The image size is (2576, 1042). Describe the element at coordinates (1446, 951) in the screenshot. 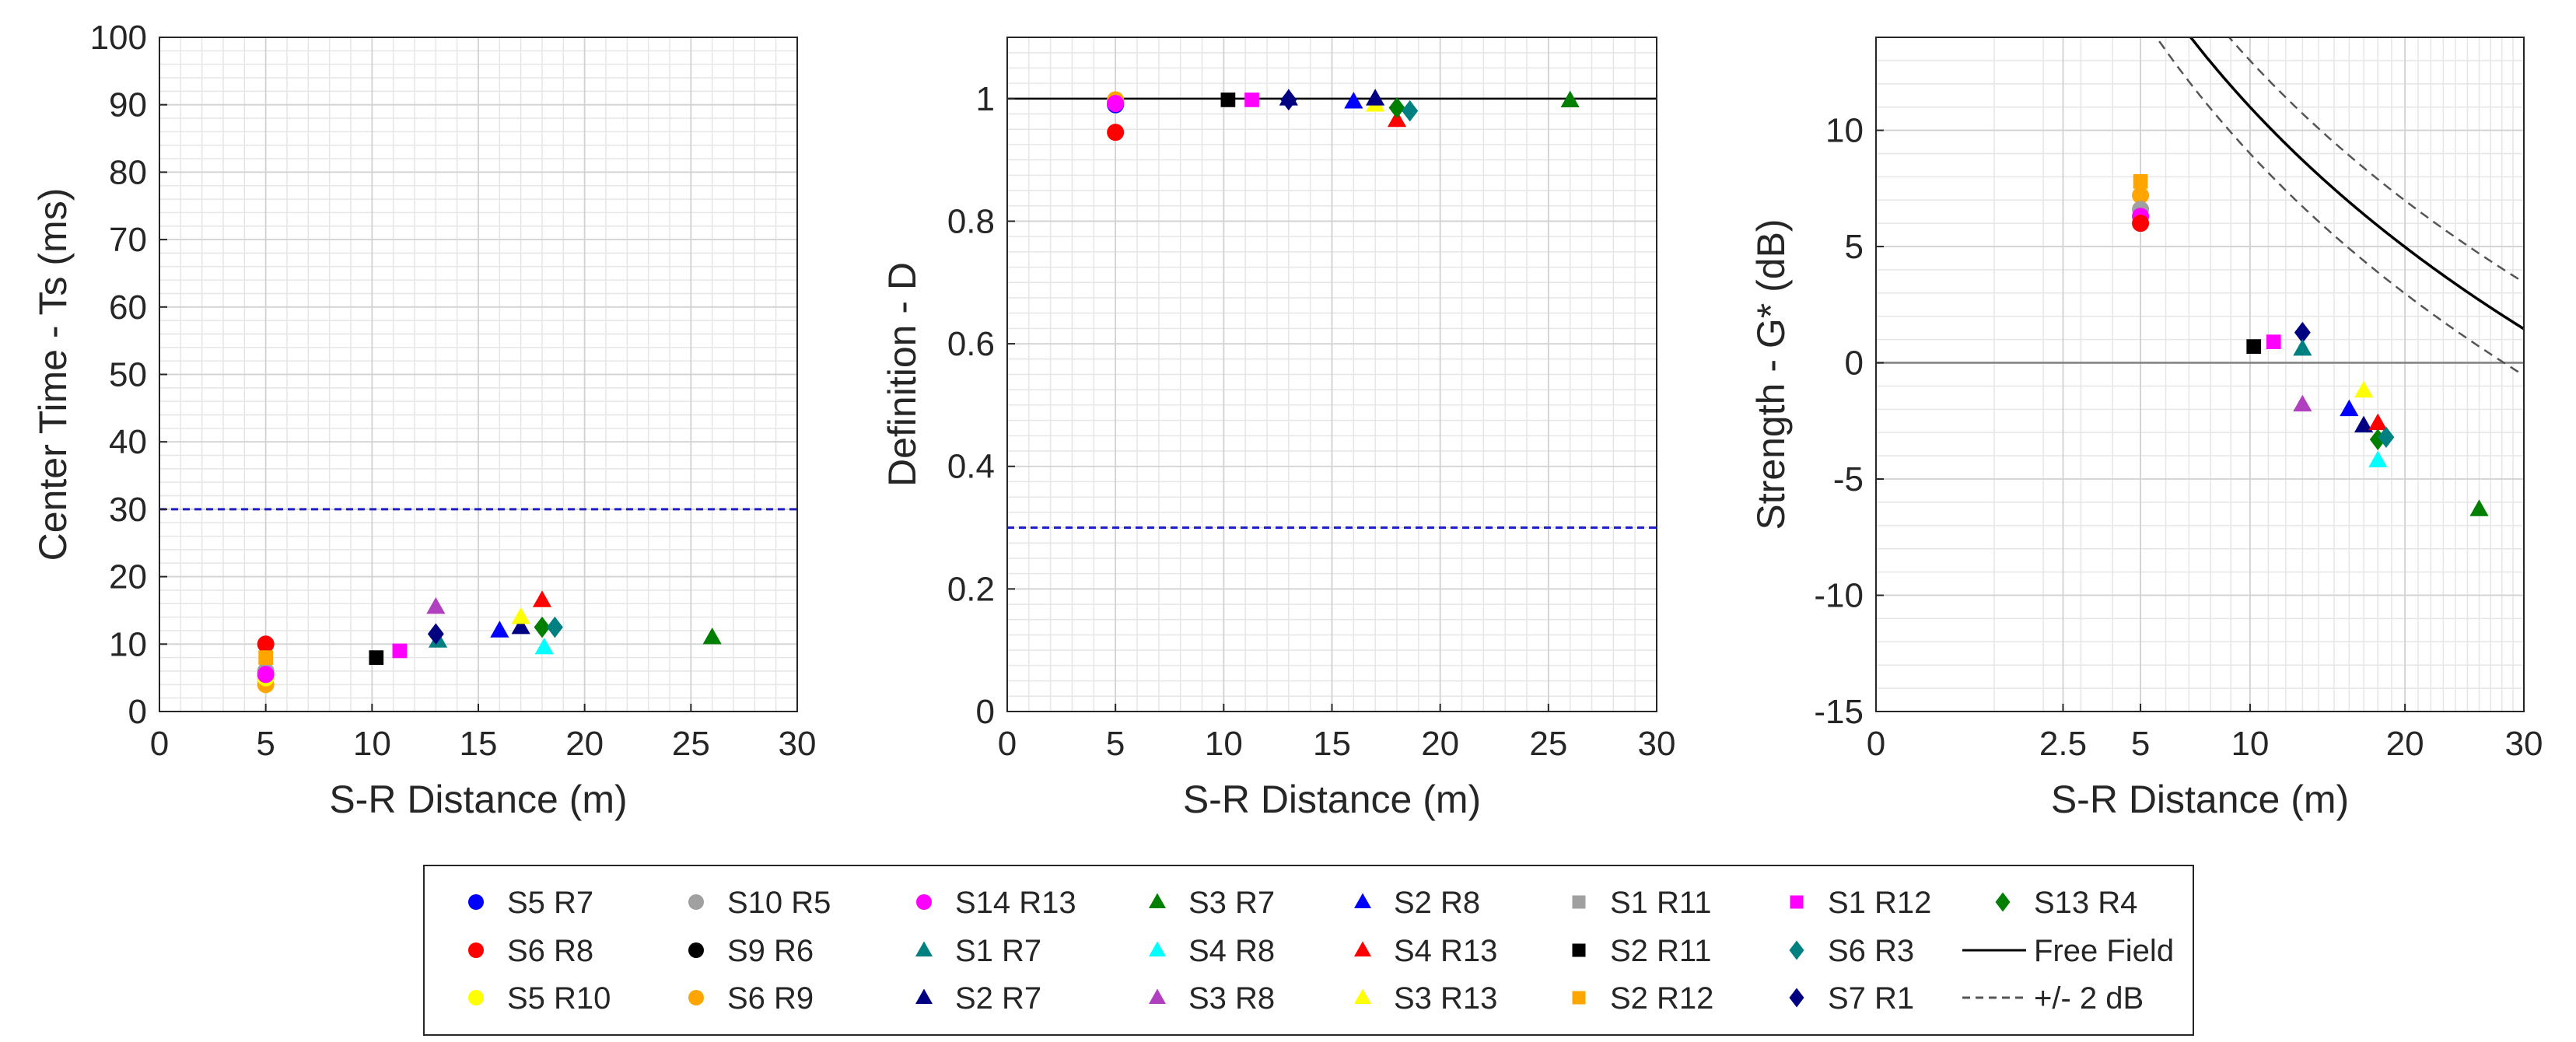

I see `legend-label: S4 R13` at that location.